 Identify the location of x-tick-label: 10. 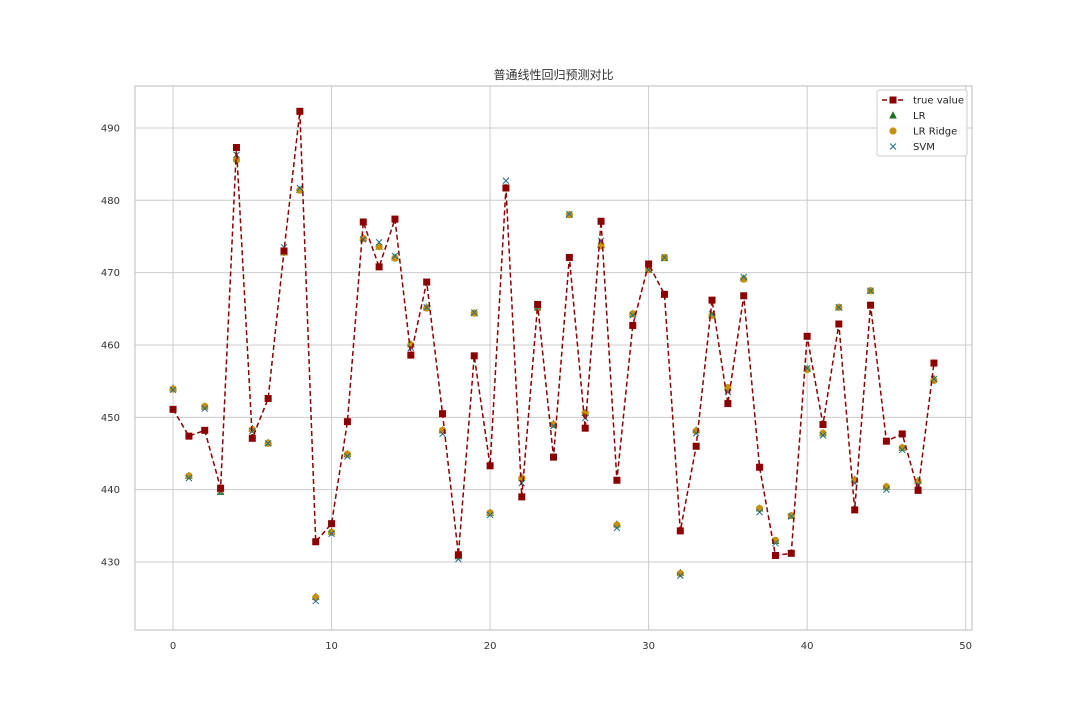
(331, 646).